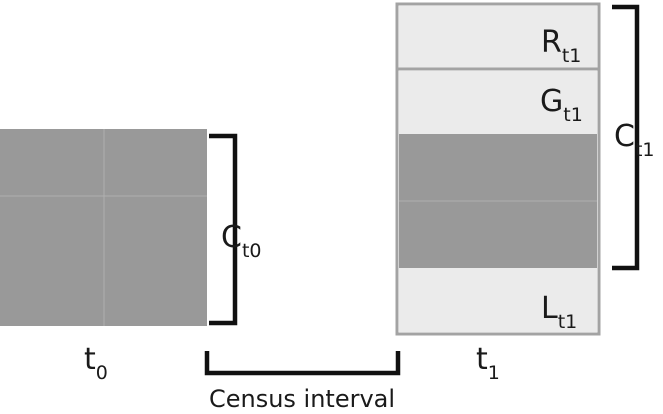  Describe the element at coordinates (551, 42) in the screenshot. I see `r-t1-label-base: R` at that location.